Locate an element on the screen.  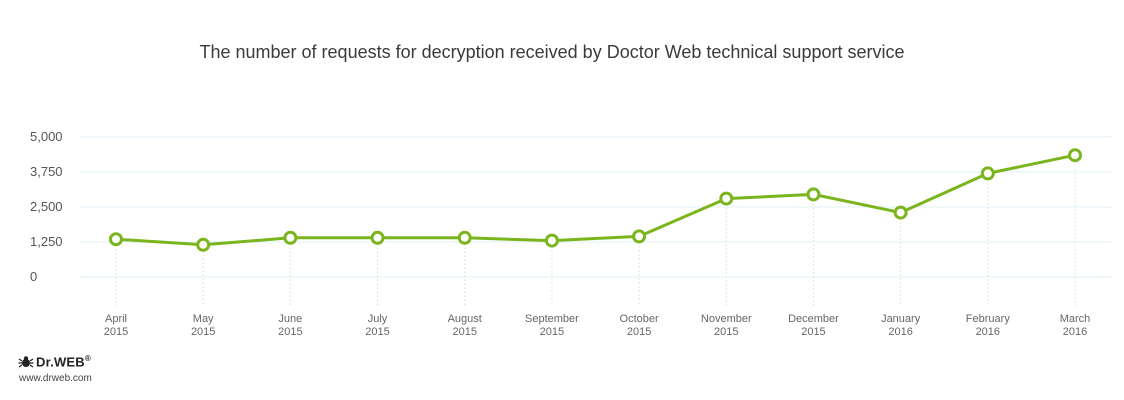
x-tick-label: May is located at coordinates (203, 319).